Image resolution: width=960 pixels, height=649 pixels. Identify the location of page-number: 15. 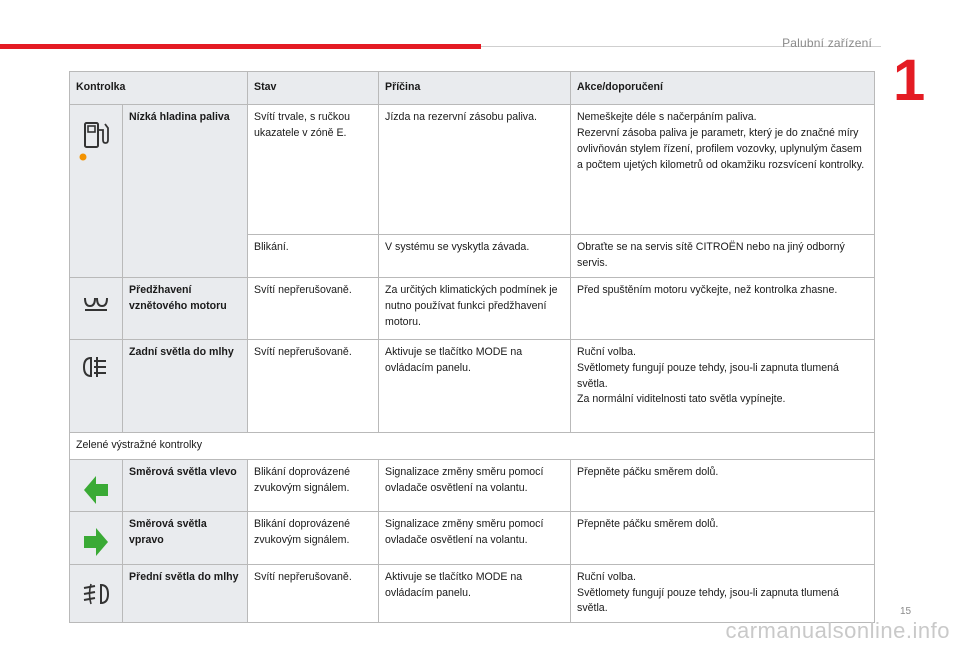
(906, 611).